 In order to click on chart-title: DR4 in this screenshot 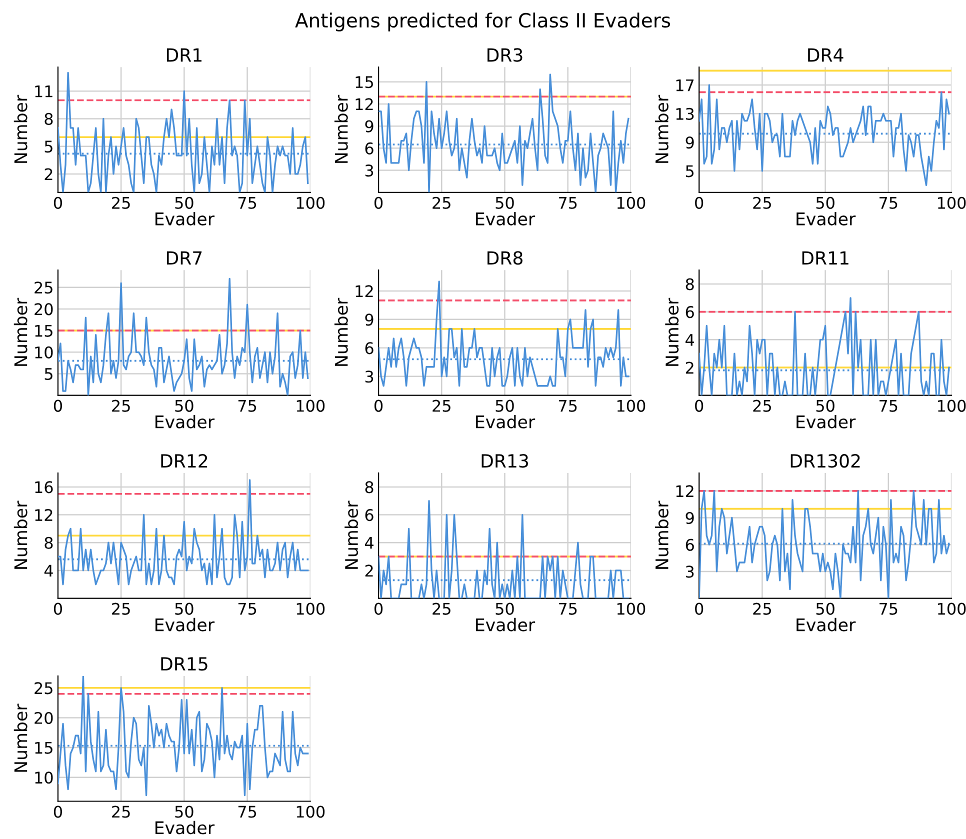, I will do `click(826, 55)`.